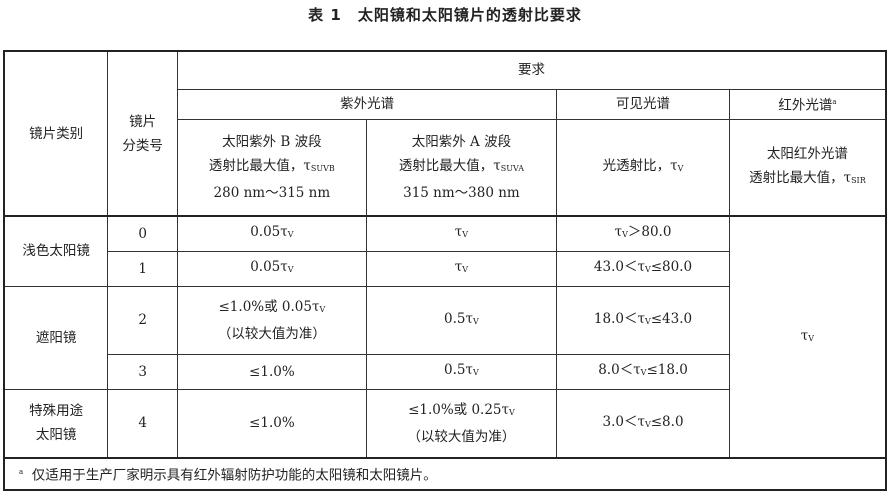 Image resolution: width=890 pixels, height=497 pixels. What do you see at coordinates (56, 133) in the screenshot?
I see `header-category: 镜片类别` at bounding box center [56, 133].